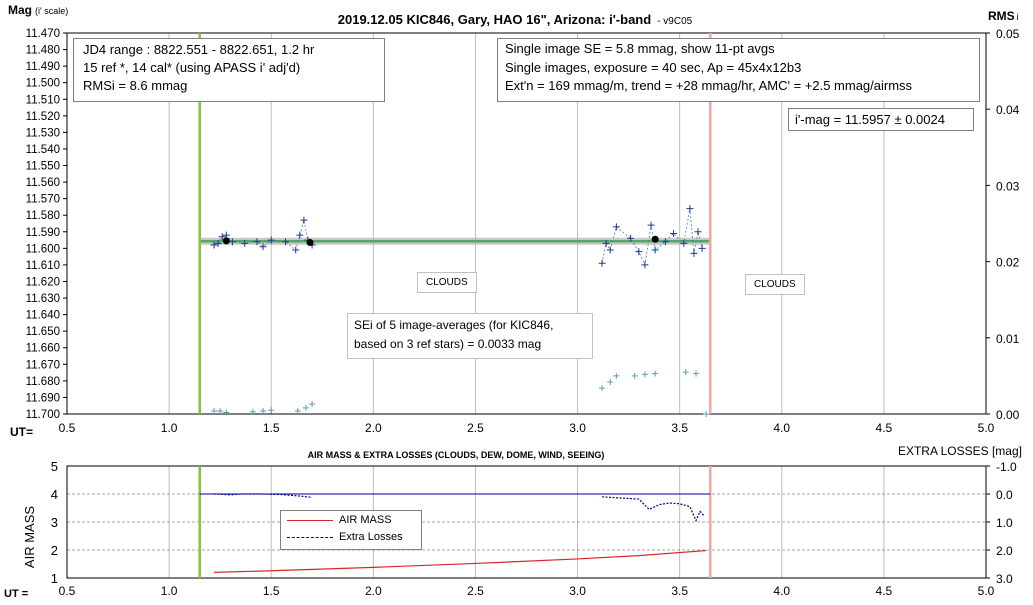 This screenshot has width=1033, height=605. Describe the element at coordinates (43, 216) in the screenshot. I see `y-tick-label: 11.580` at that location.